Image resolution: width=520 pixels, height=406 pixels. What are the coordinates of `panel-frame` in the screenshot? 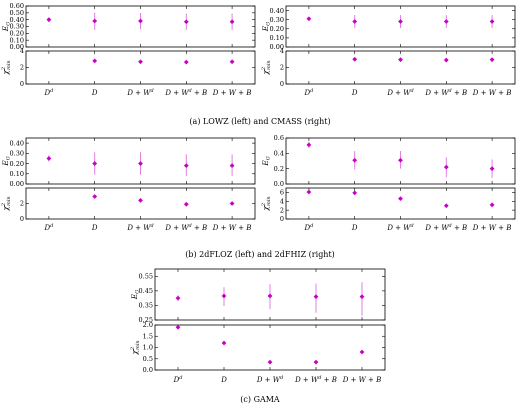 It's located at (140, 203).